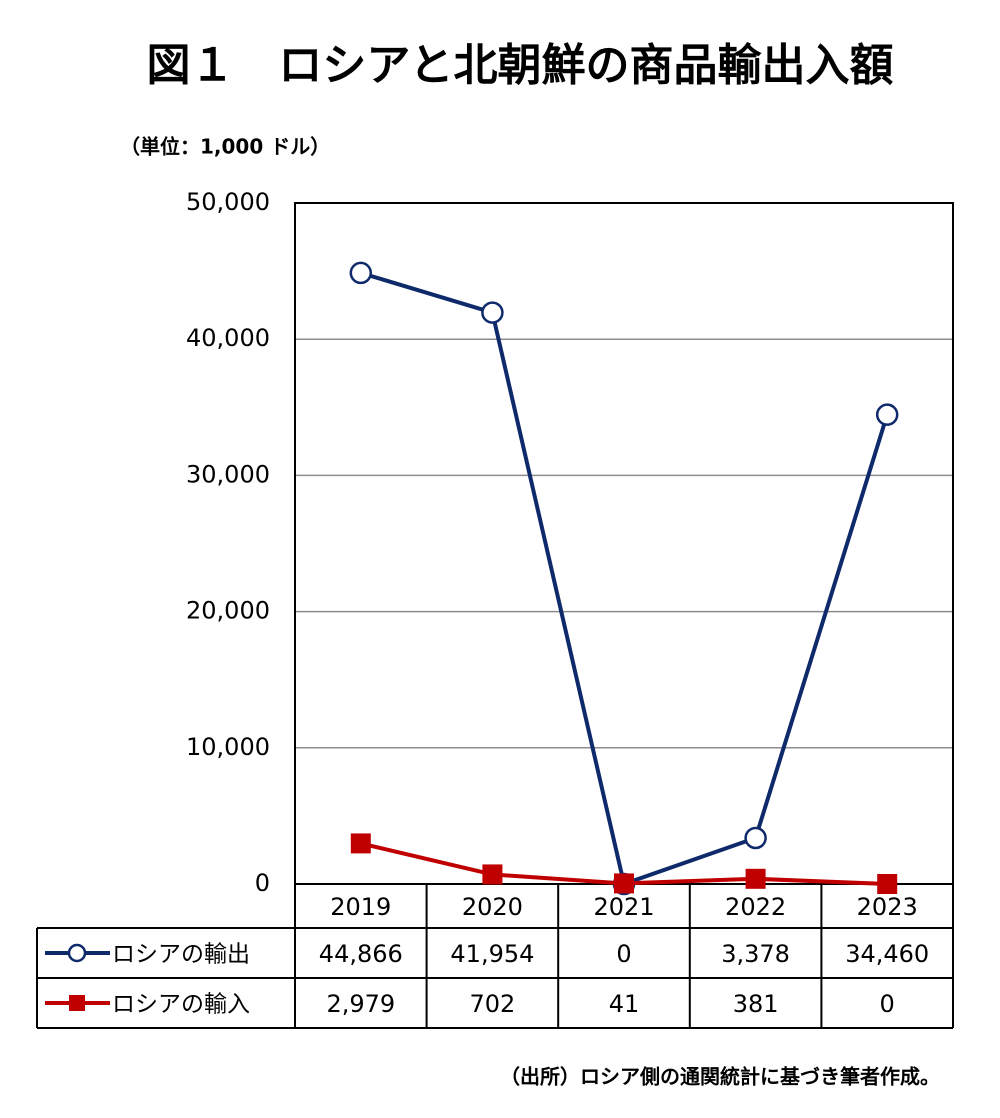 The width and height of the screenshot is (1000, 1118). What do you see at coordinates (623, 907) in the screenshot?
I see `x-tick-label: 2021` at bounding box center [623, 907].